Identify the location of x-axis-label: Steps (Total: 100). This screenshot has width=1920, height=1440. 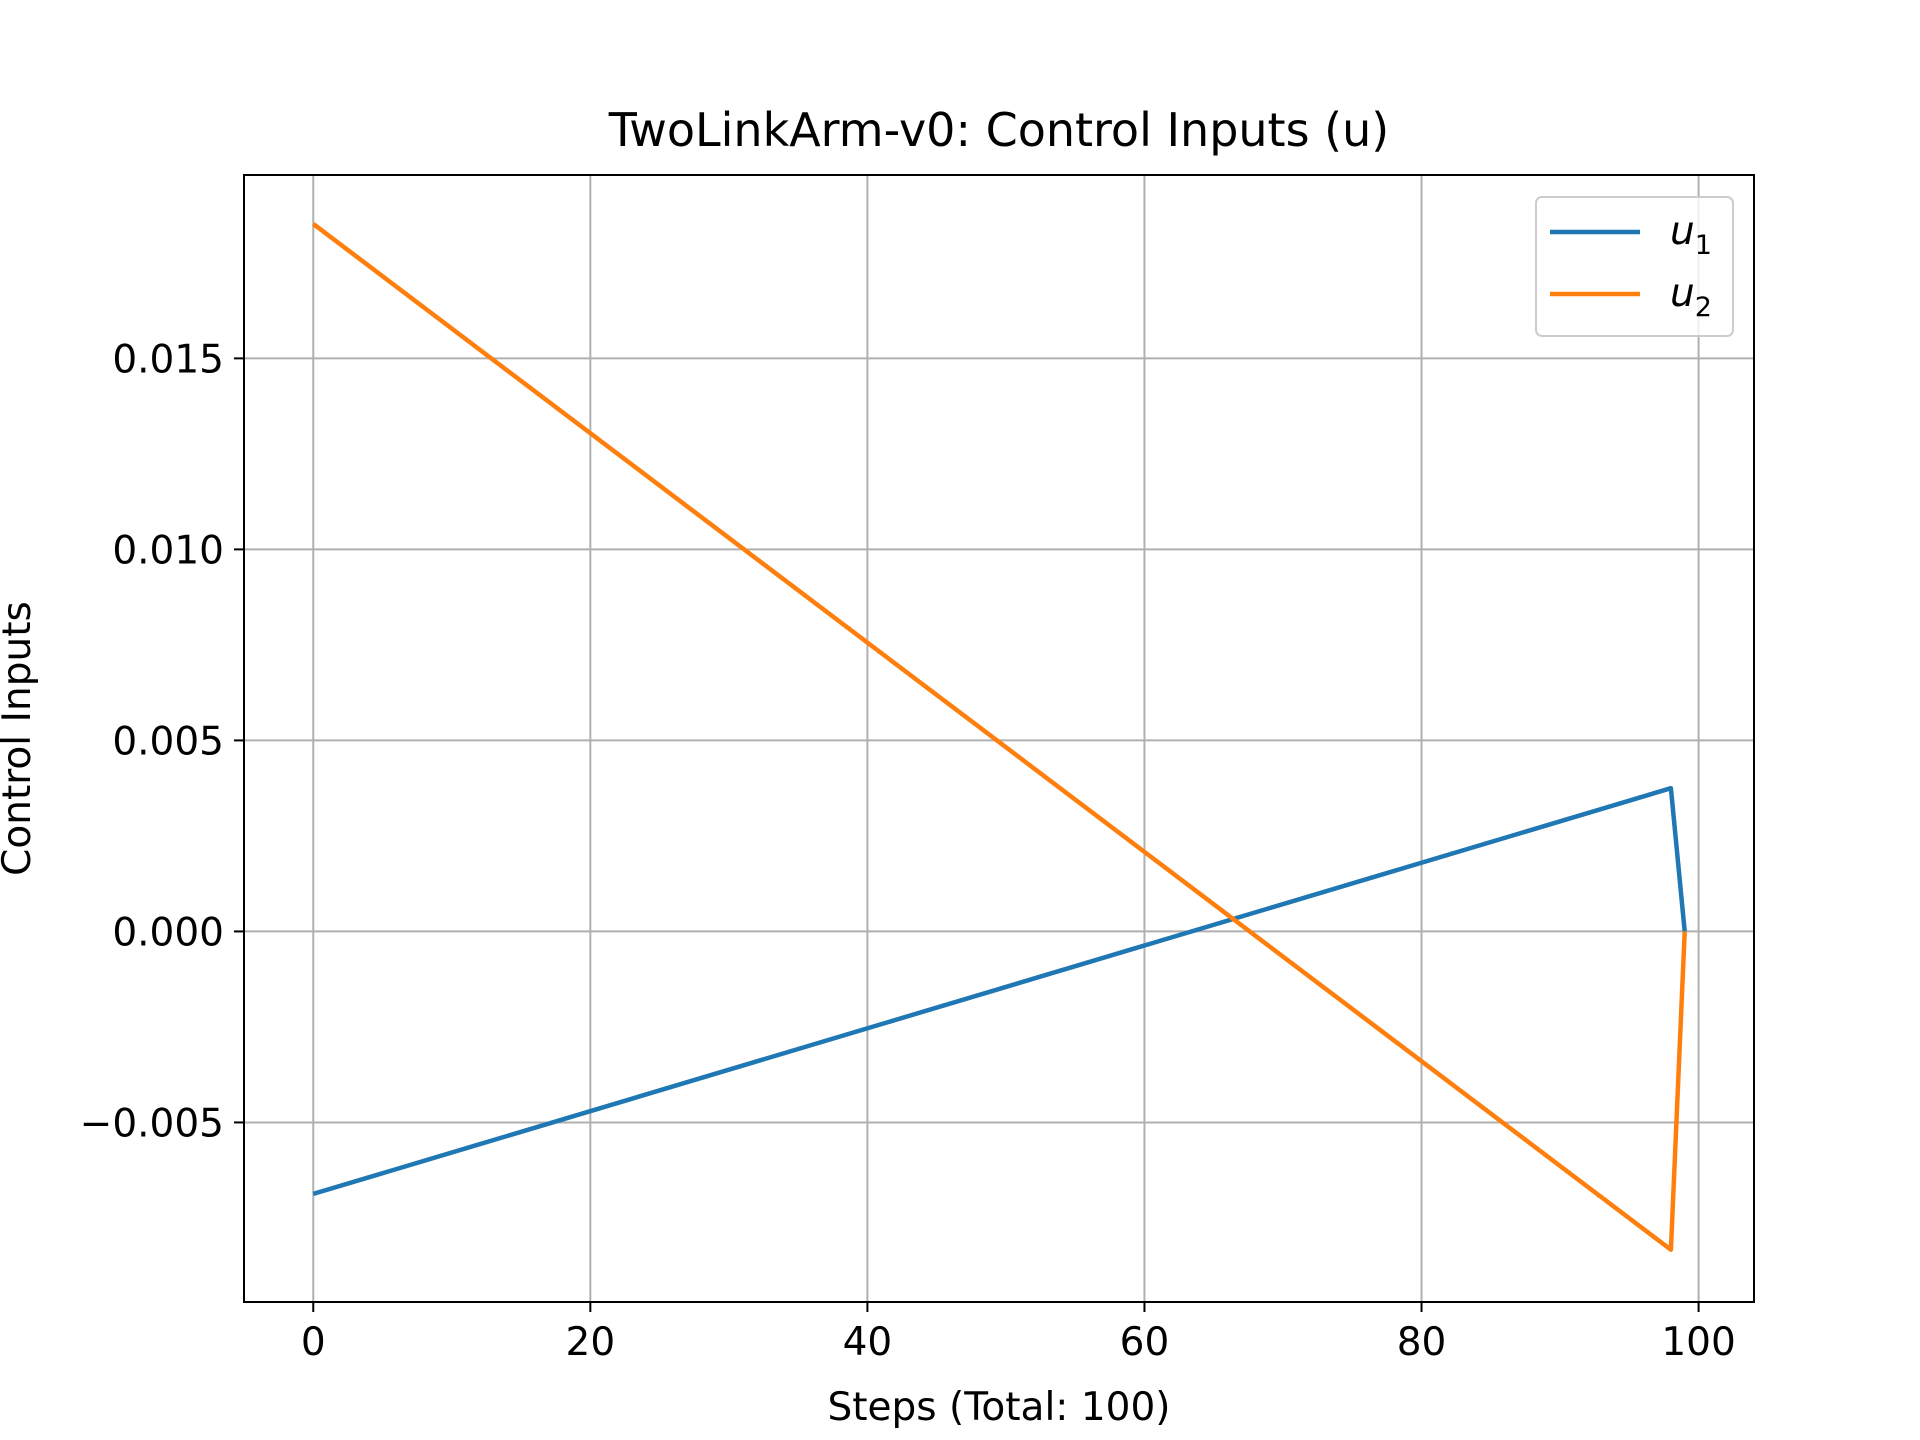
(998, 1407).